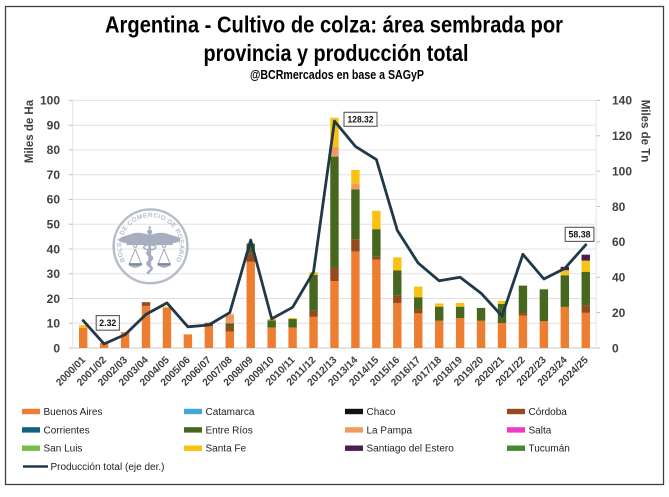  Describe the element at coordinates (580, 234) in the screenshot. I see `svg-text: 58.38` at that location.